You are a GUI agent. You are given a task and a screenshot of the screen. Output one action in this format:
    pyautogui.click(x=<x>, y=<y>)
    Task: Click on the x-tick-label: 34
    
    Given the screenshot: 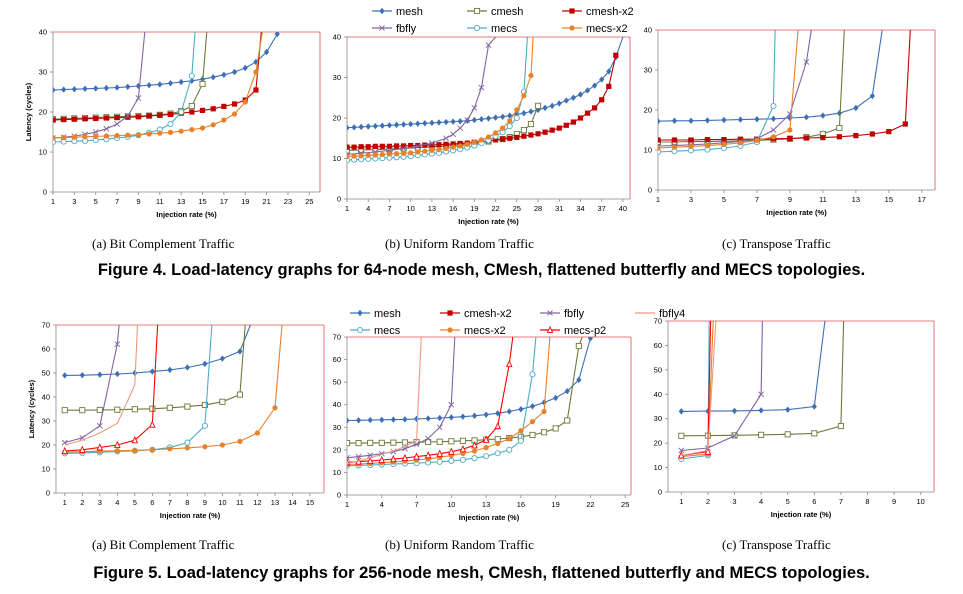 What is the action you would take?
    pyautogui.click(x=580, y=208)
    